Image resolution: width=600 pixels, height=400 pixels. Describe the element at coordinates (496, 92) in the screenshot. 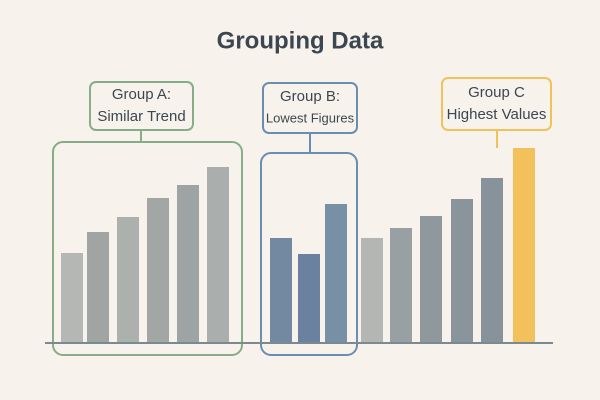

I see `group-title: Group C` at that location.